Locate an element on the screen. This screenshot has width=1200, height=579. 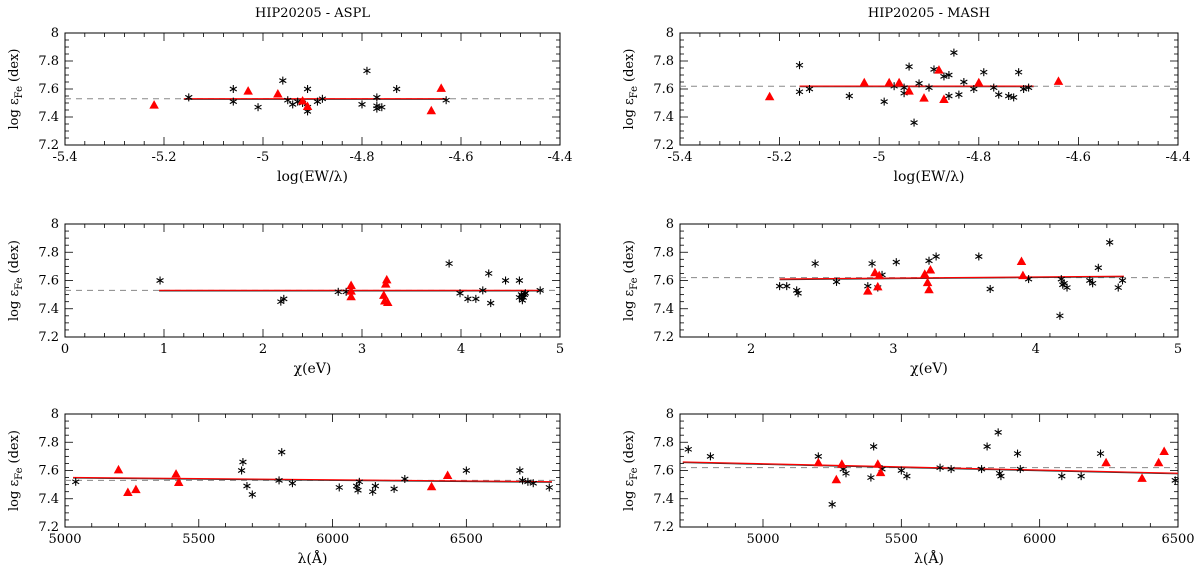
y-tick-label: 7.8 is located at coordinates (663, 61).